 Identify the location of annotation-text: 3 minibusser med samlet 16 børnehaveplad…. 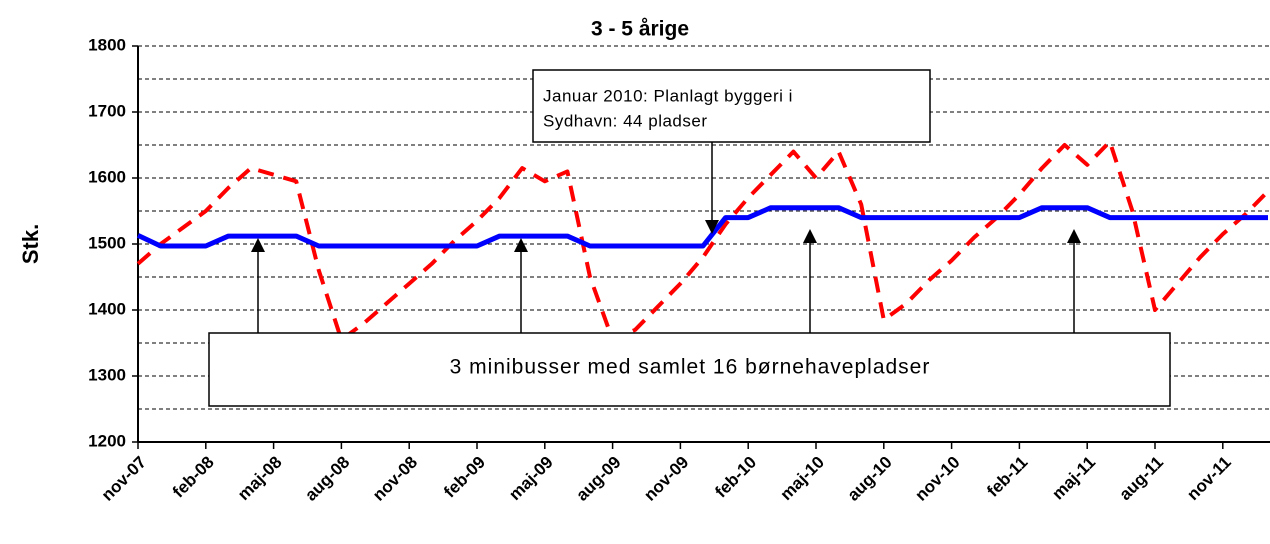
(690, 367).